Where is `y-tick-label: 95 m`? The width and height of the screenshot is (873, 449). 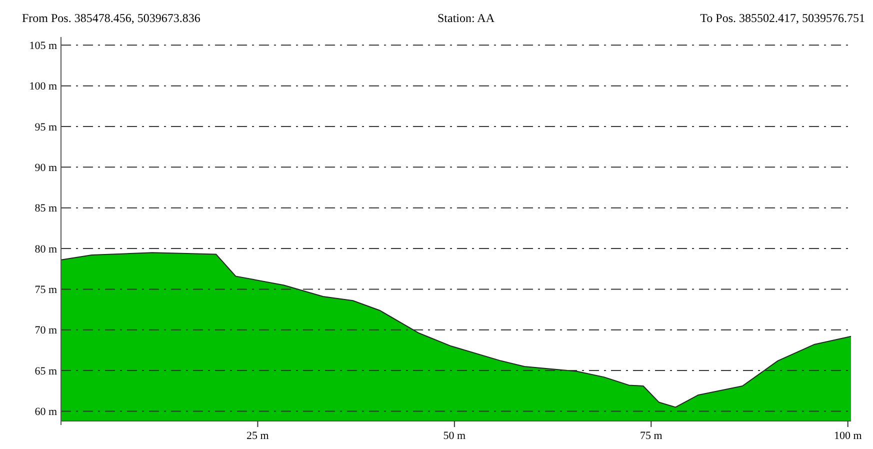 y-tick-label: 95 m is located at coordinates (46, 127).